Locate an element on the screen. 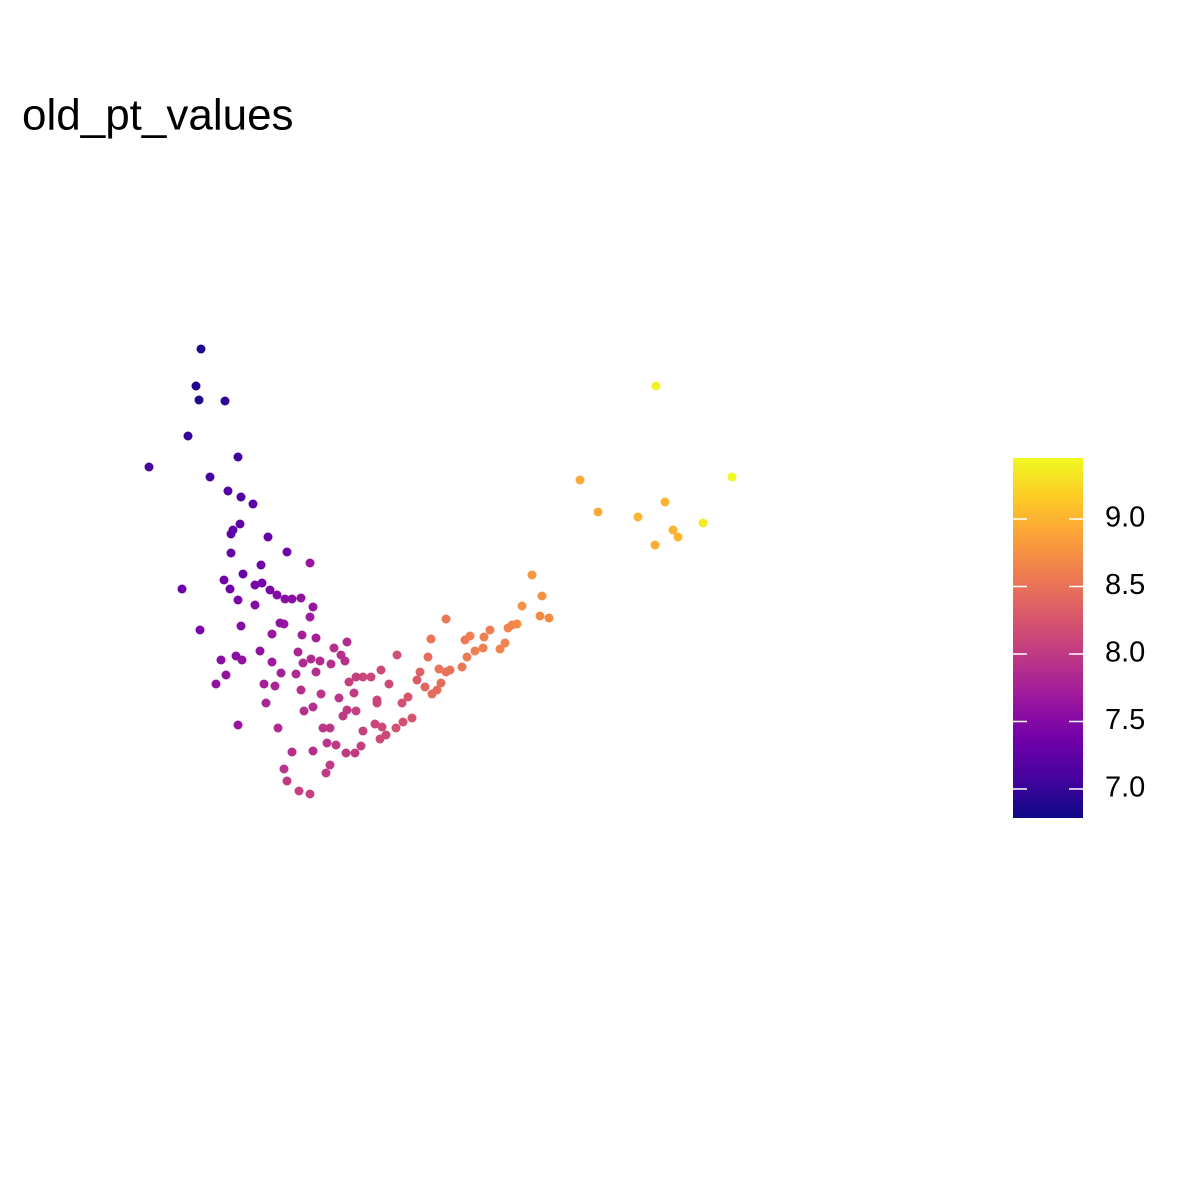 Image resolution: width=1181 pixels, height=1181 pixels. colorbar-tick-label: 8.0 is located at coordinates (1125, 653).